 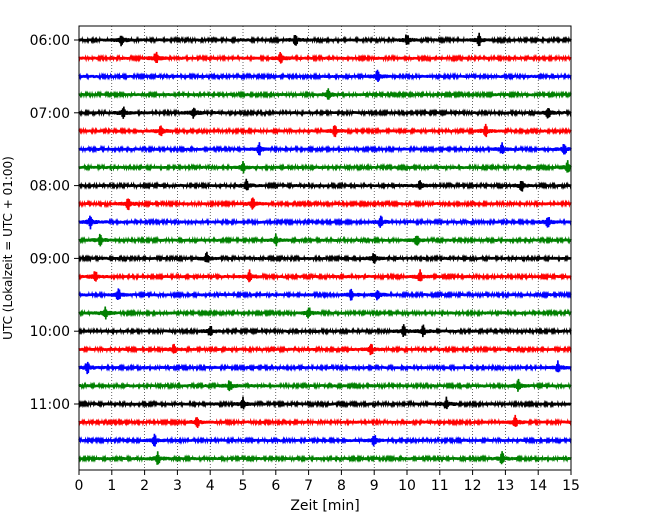 I want to click on x-tick-label: 15, so click(x=571, y=486).